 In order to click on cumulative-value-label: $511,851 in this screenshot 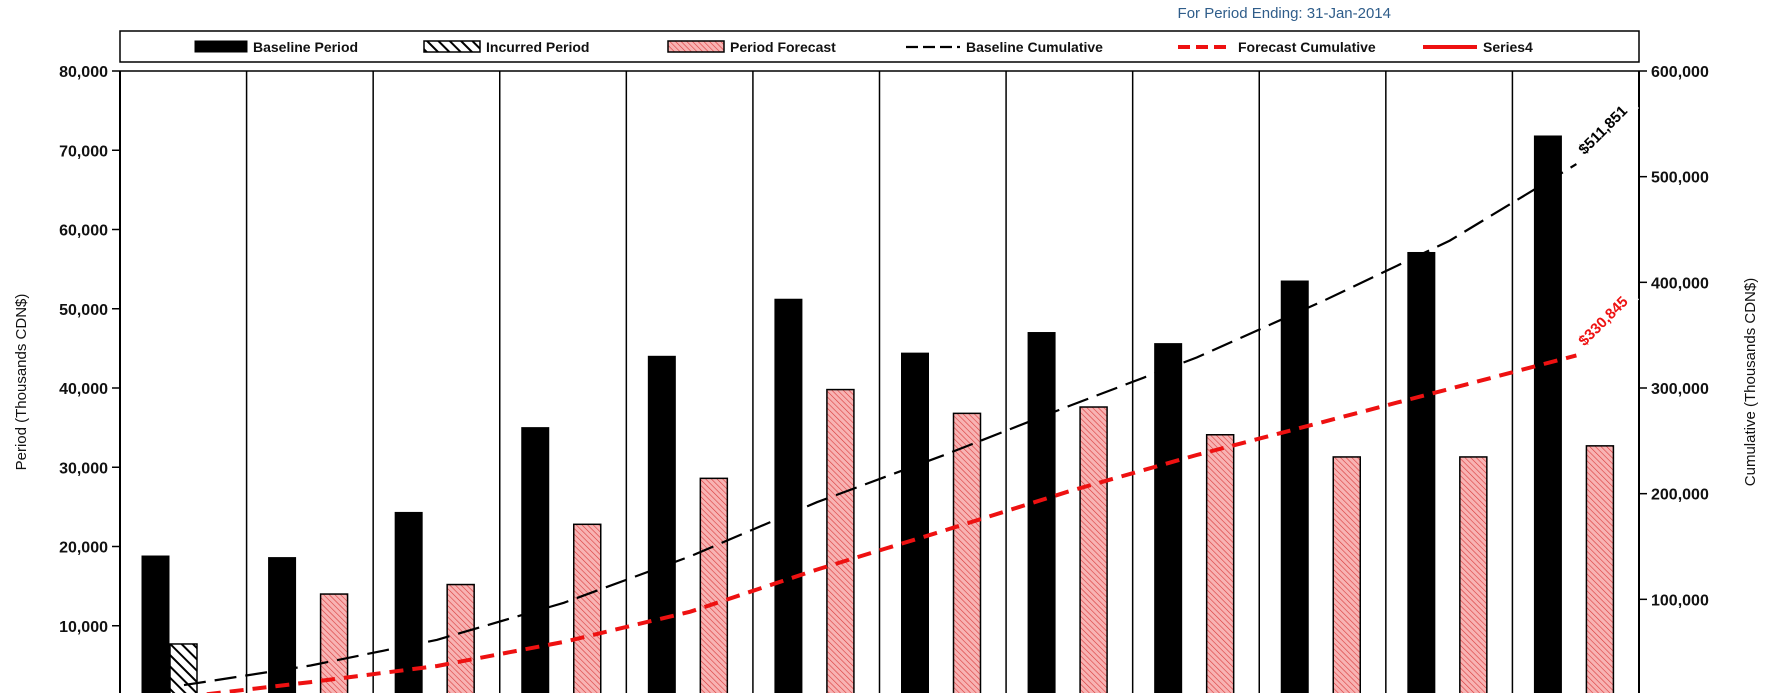, I will do `click(1605, 127)`.